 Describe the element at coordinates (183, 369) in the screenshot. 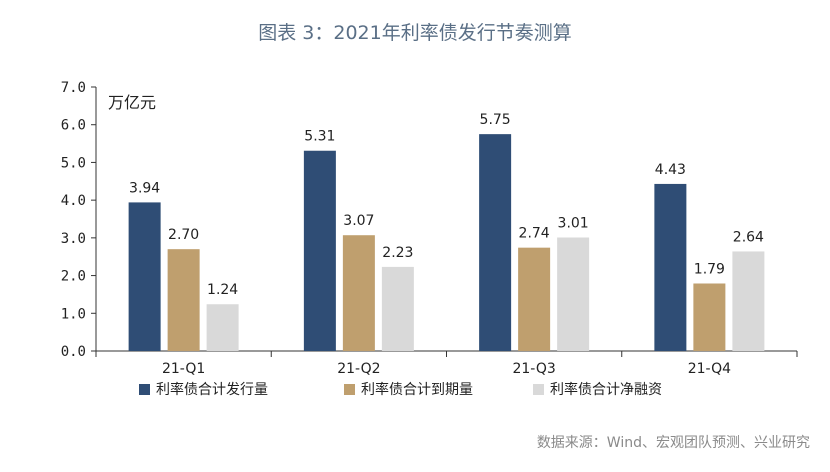

I see `x-category-label: 21-Q1` at that location.